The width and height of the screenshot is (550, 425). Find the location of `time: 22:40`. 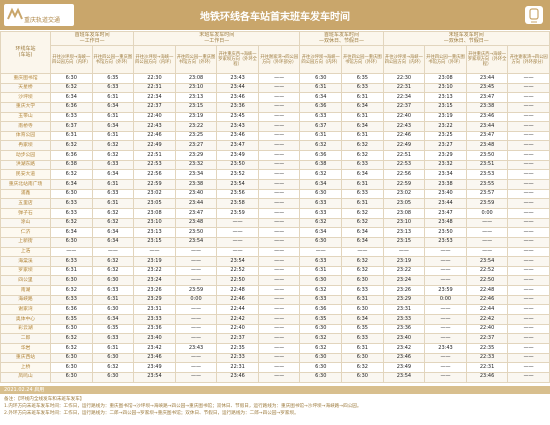

time: 22:40 is located at coordinates (154, 117).